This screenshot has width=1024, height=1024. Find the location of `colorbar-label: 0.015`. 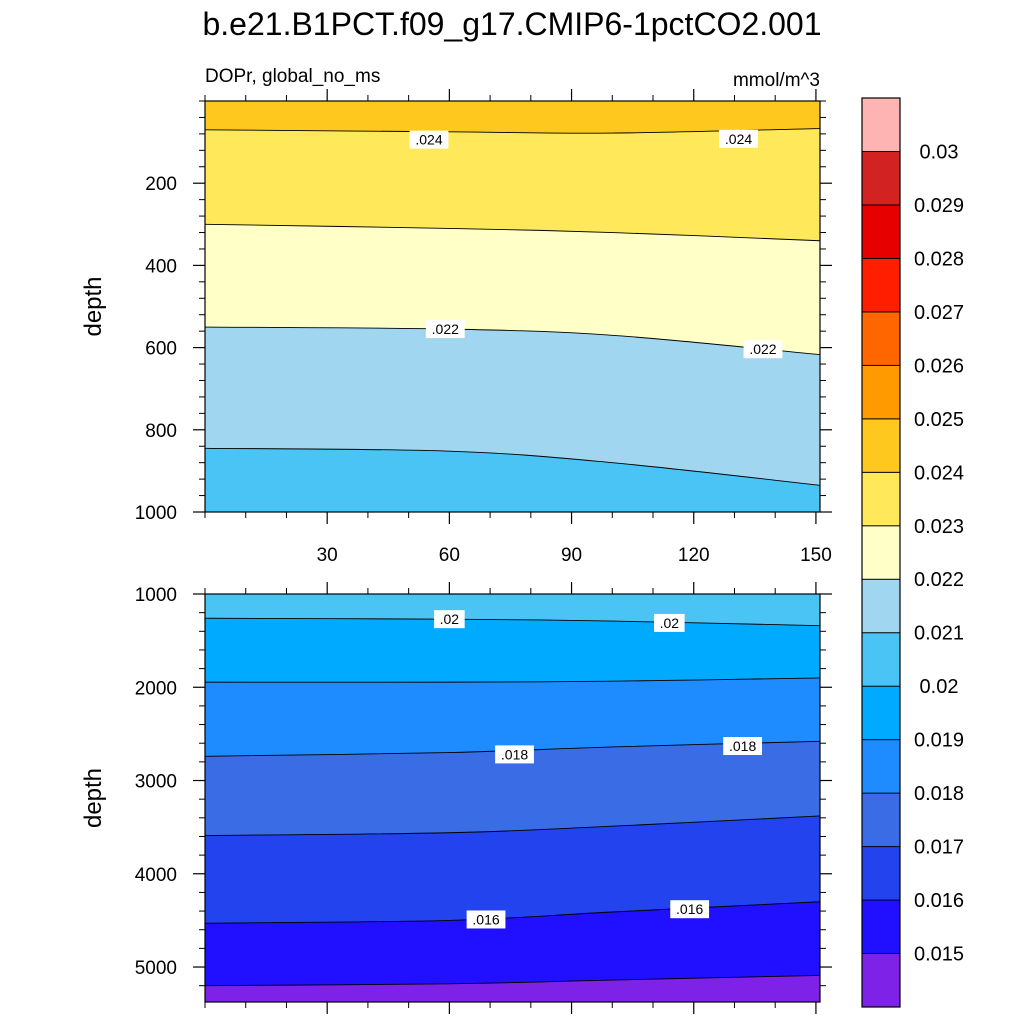

colorbar-label: 0.015 is located at coordinates (939, 955).